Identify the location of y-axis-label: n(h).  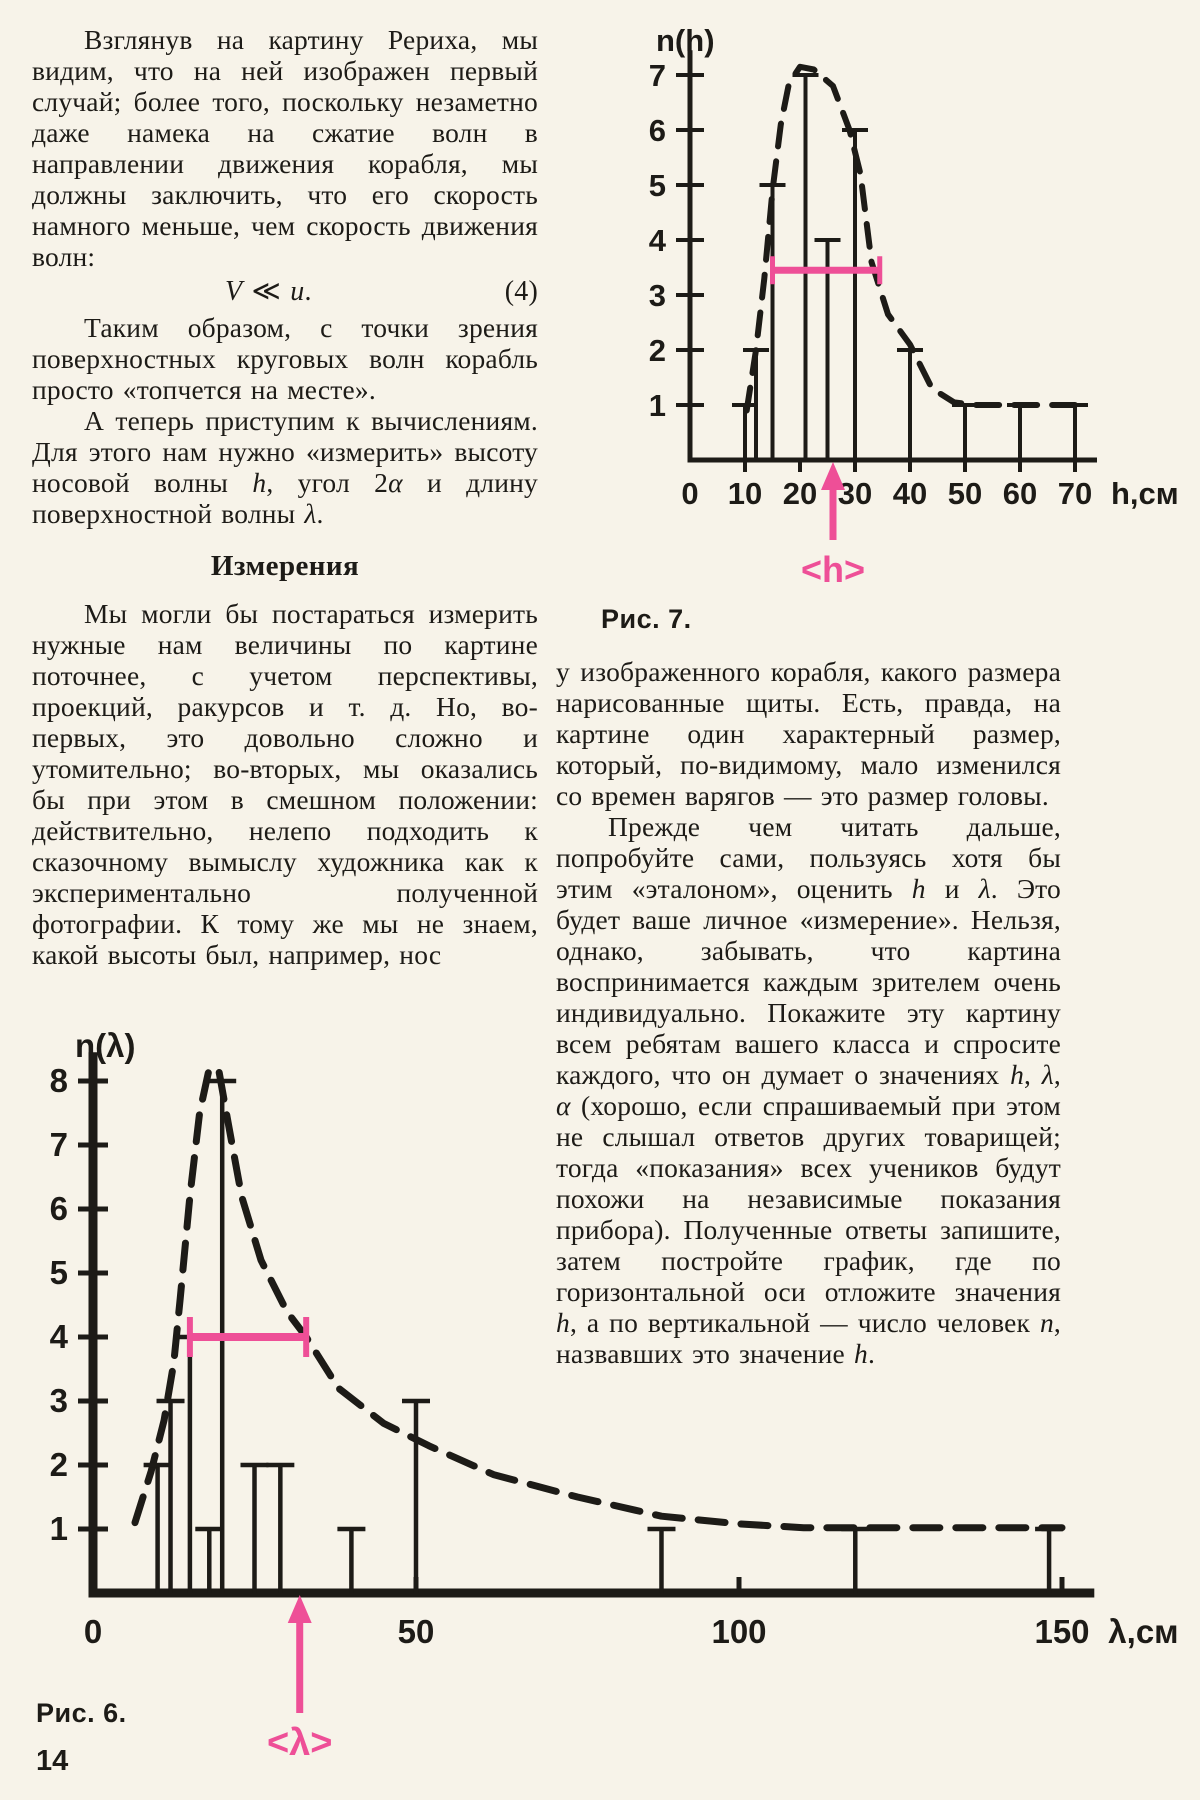
(685, 40).